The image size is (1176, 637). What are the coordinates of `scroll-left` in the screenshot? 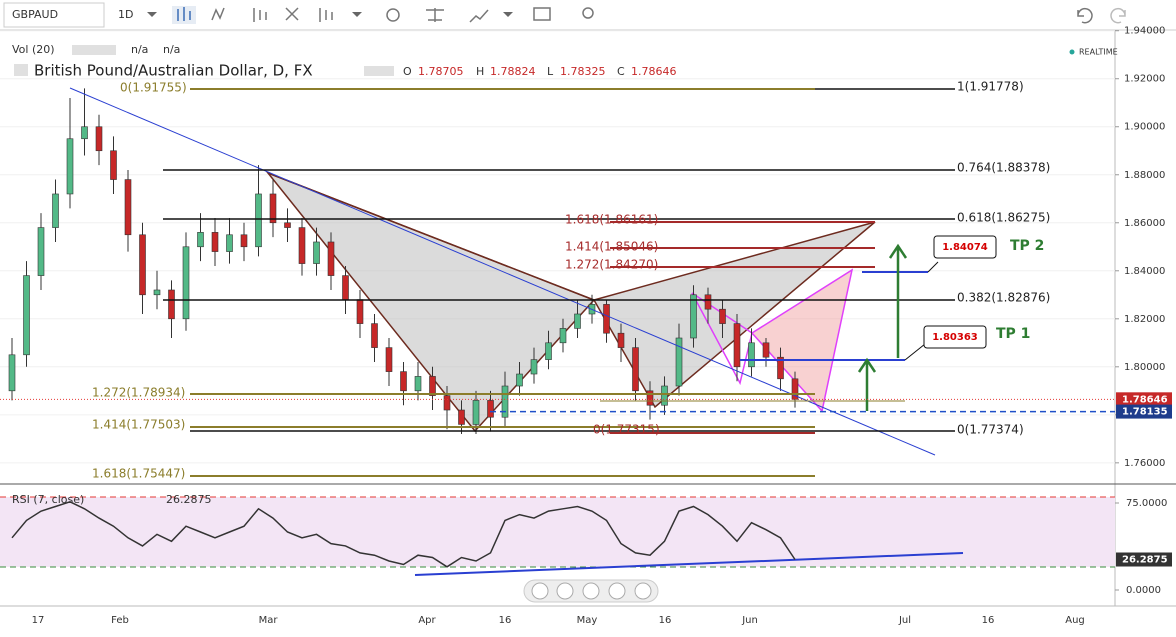 It's located at (540, 591).